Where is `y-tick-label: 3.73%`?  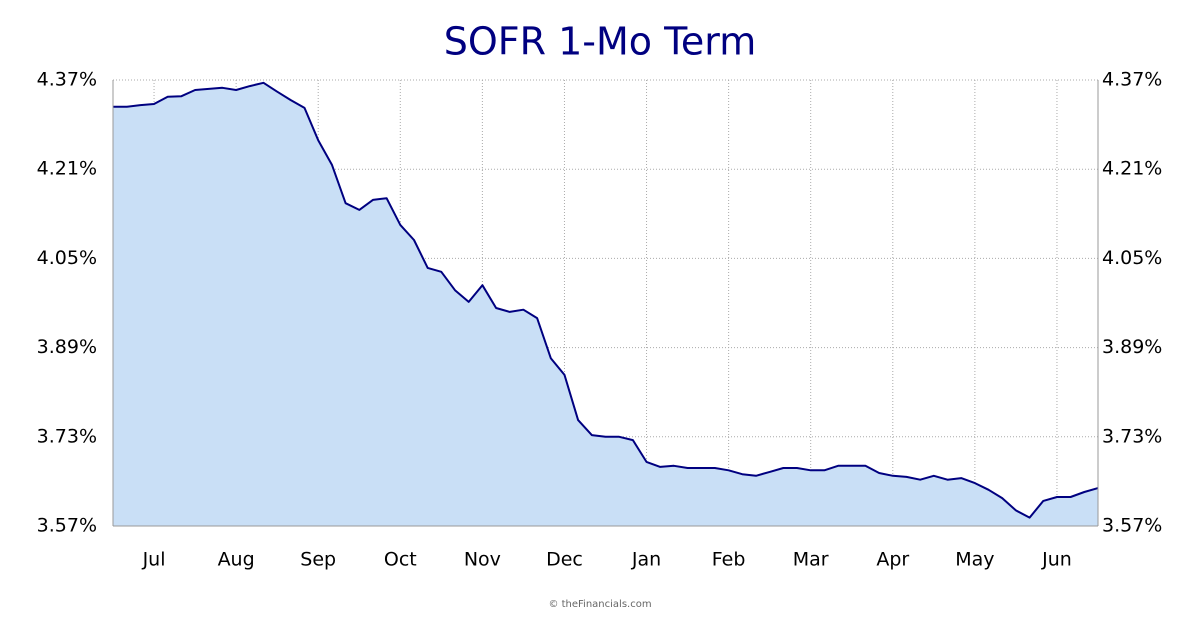 y-tick-label: 3.73% is located at coordinates (67, 436).